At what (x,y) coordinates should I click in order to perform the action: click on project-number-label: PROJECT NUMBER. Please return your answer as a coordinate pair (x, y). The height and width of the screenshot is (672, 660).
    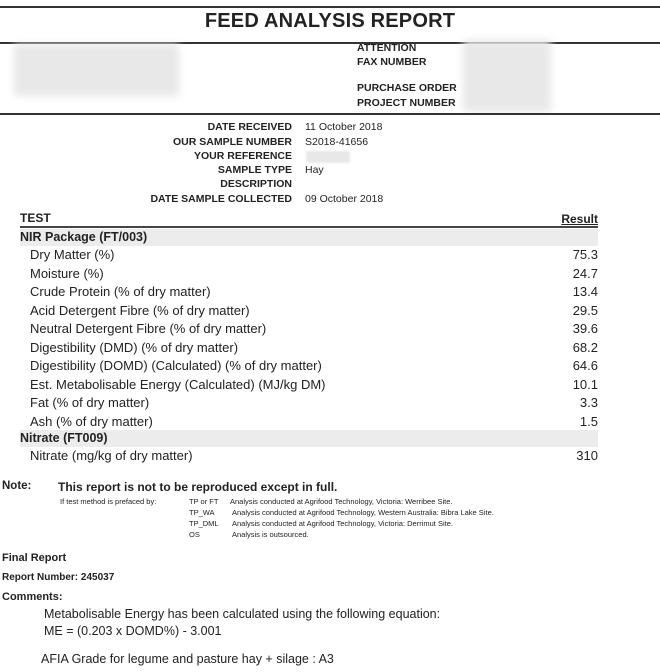
    Looking at the image, I should click on (406, 103).